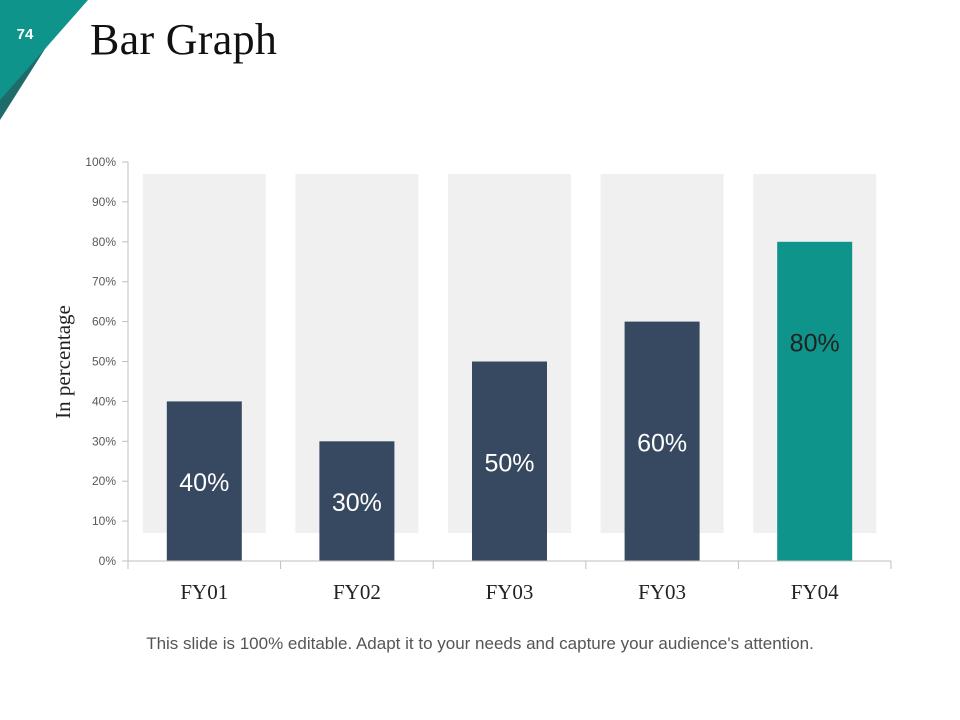 The image size is (960, 720). I want to click on y-tick-label: 100%, so click(100, 162).